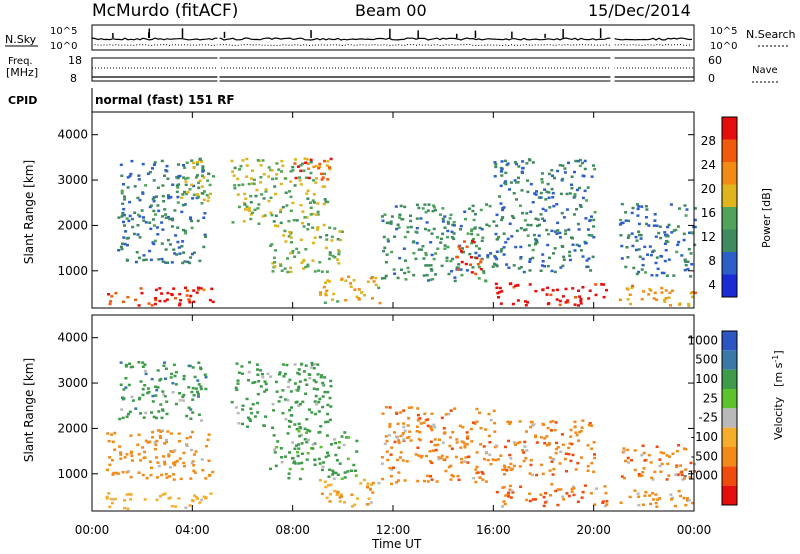  Describe the element at coordinates (22, 72) in the screenshot. I see `freq-label-line2: [MHz]` at that location.